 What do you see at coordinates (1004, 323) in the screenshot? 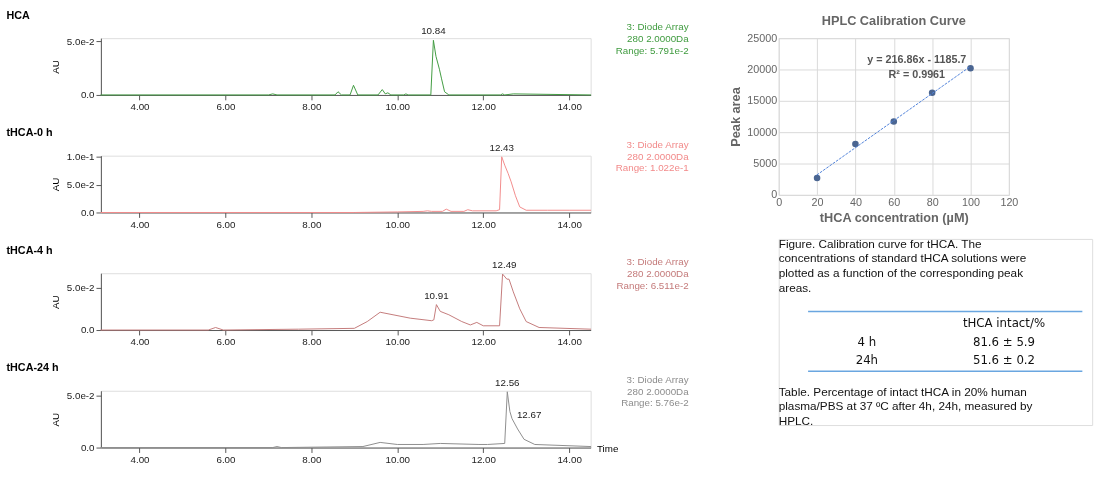
I see `text: tHCA intact/%` at bounding box center [1004, 323].